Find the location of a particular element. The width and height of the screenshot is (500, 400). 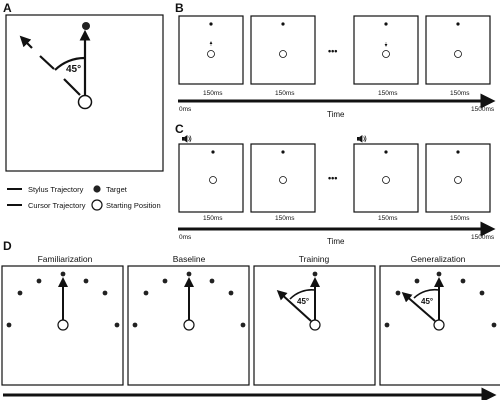

frame-c4 is located at coordinates (458, 178).